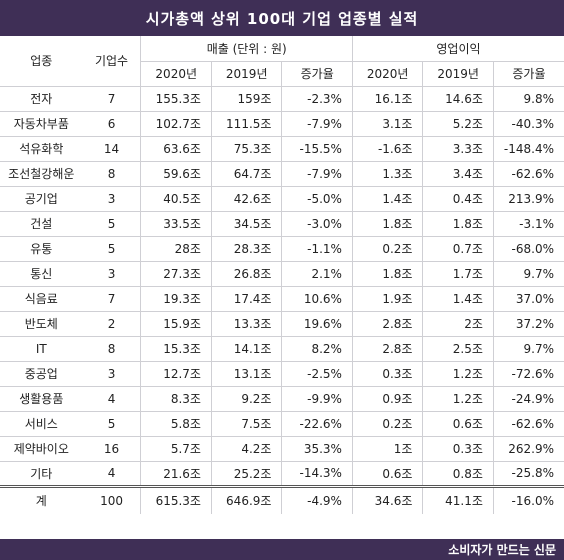  What do you see at coordinates (176, 324) in the screenshot?
I see `cell-sales-2020: 15.9조` at bounding box center [176, 324].